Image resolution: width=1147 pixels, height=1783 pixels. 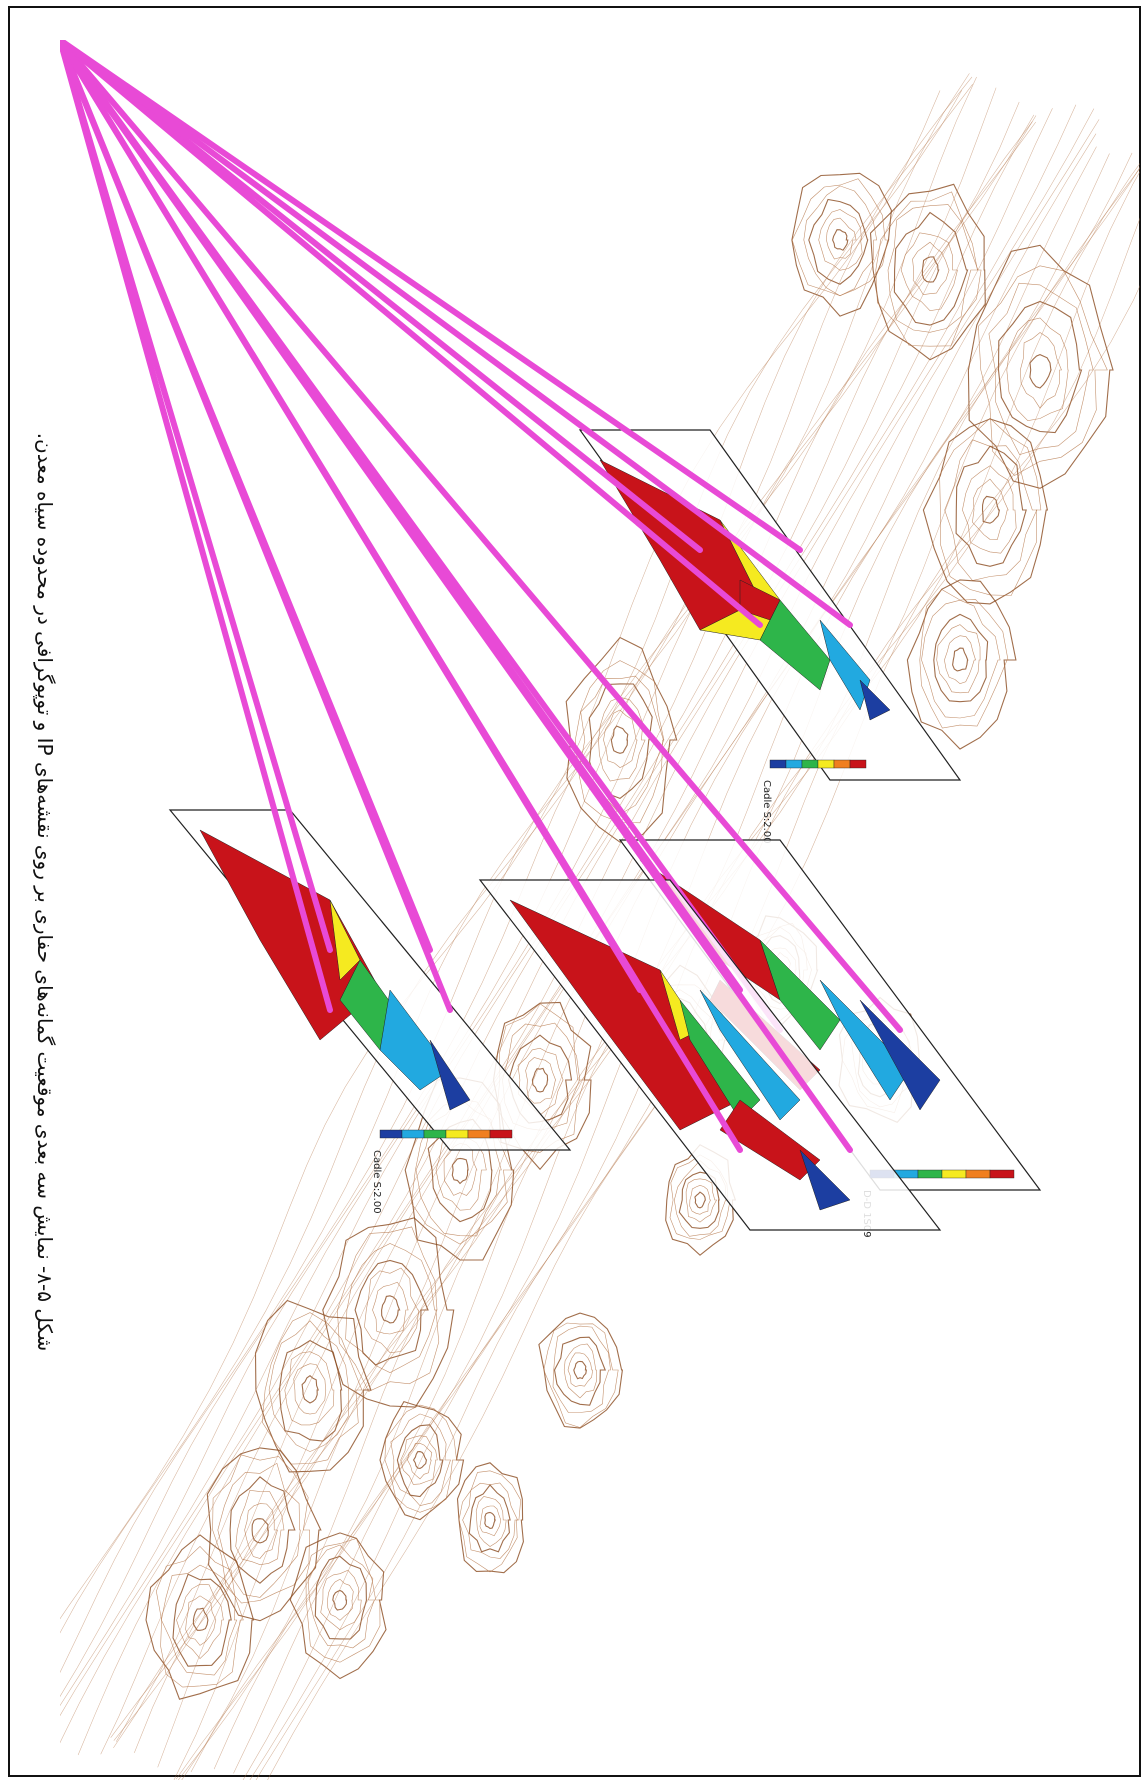 I want to click on section-label: Cadle S:2.00, so click(x=376, y=1182).